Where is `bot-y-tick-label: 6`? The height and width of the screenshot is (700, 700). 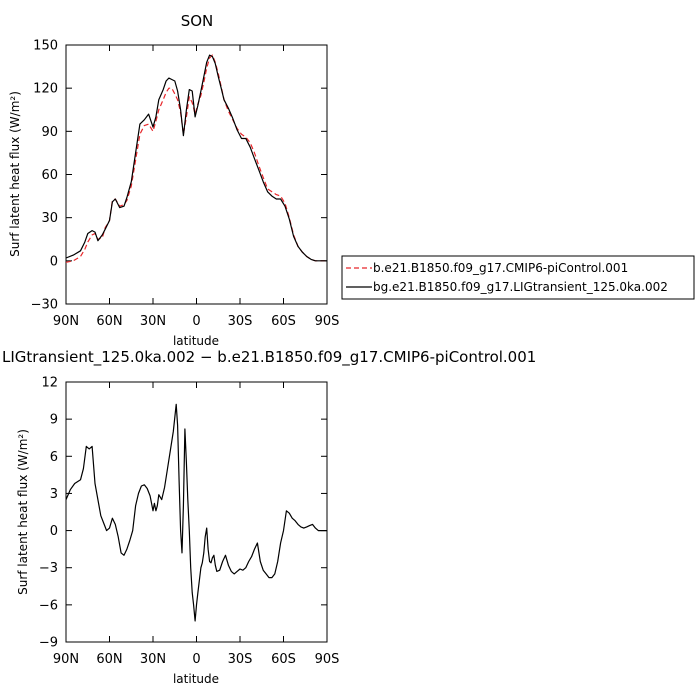
bot-y-tick-label: 6 is located at coordinates (54, 457).